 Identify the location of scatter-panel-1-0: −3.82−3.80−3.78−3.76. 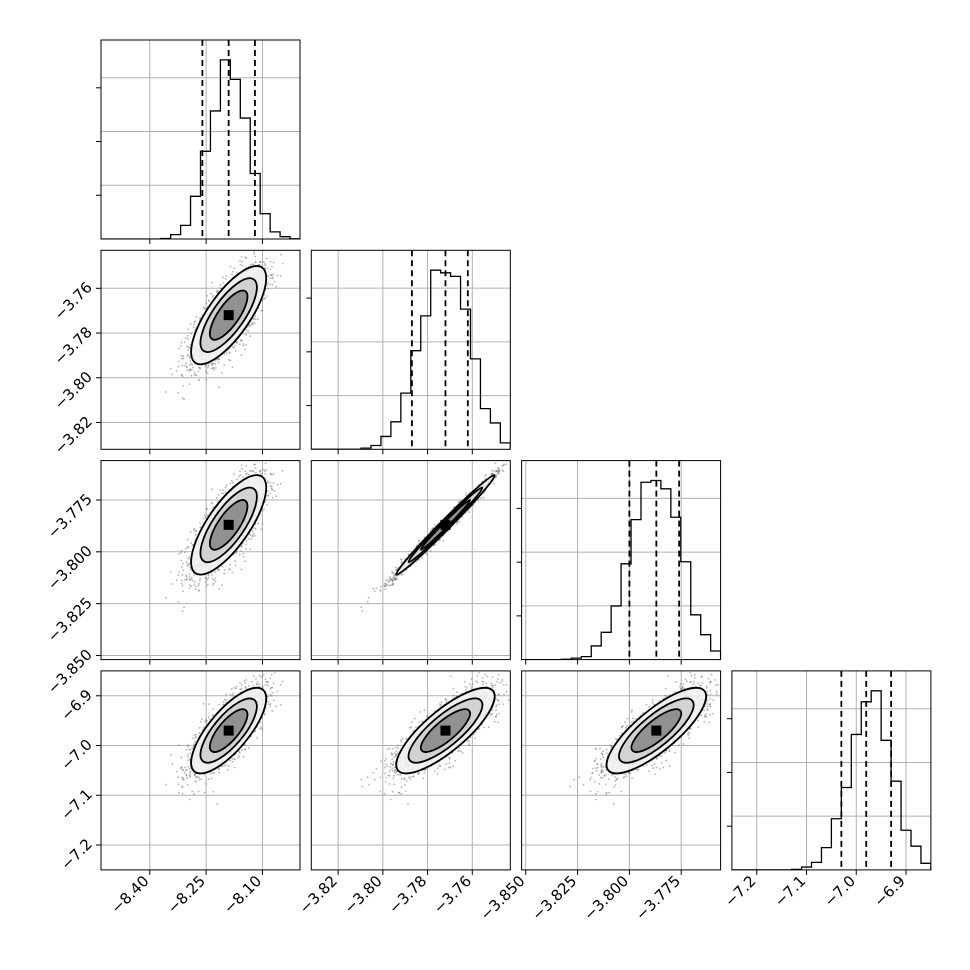
(176, 350).